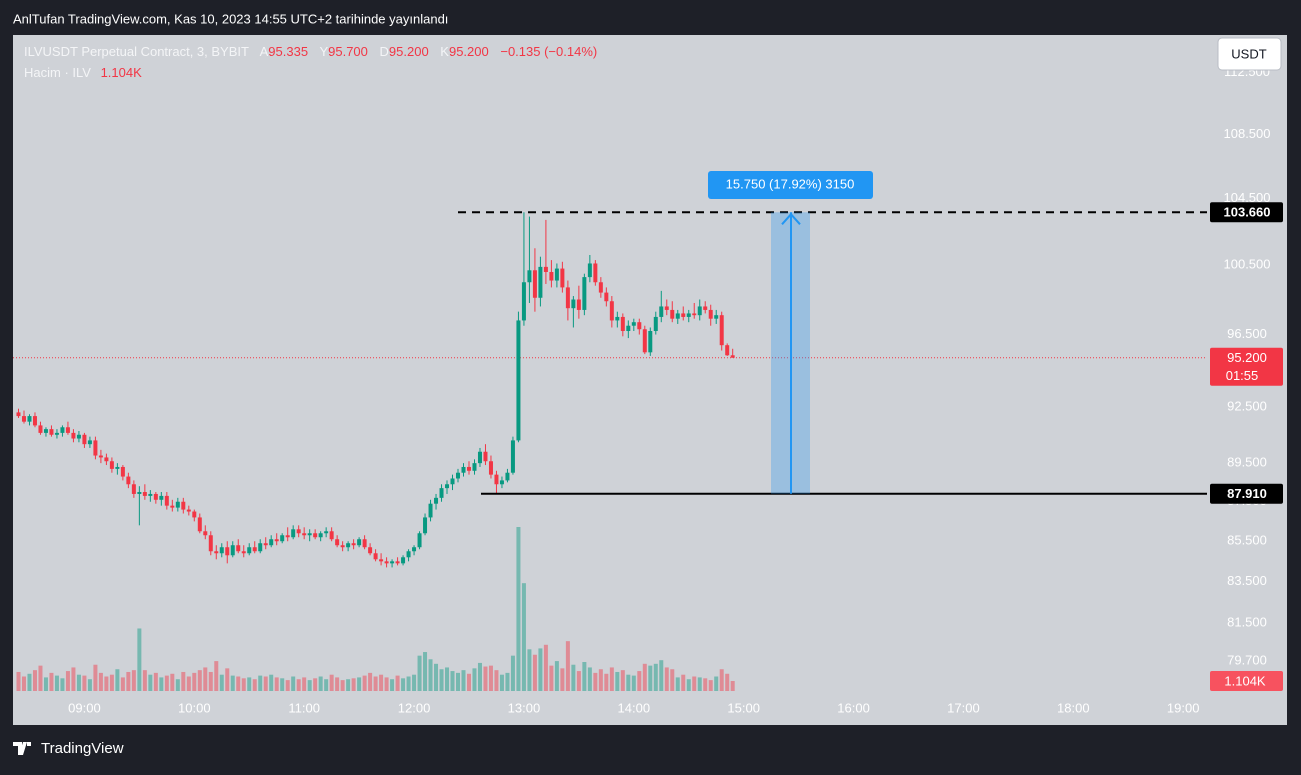 The height and width of the screenshot is (775, 1301). What do you see at coordinates (288, 51) in the screenshot?
I see `legend-o: 95.335` at bounding box center [288, 51].